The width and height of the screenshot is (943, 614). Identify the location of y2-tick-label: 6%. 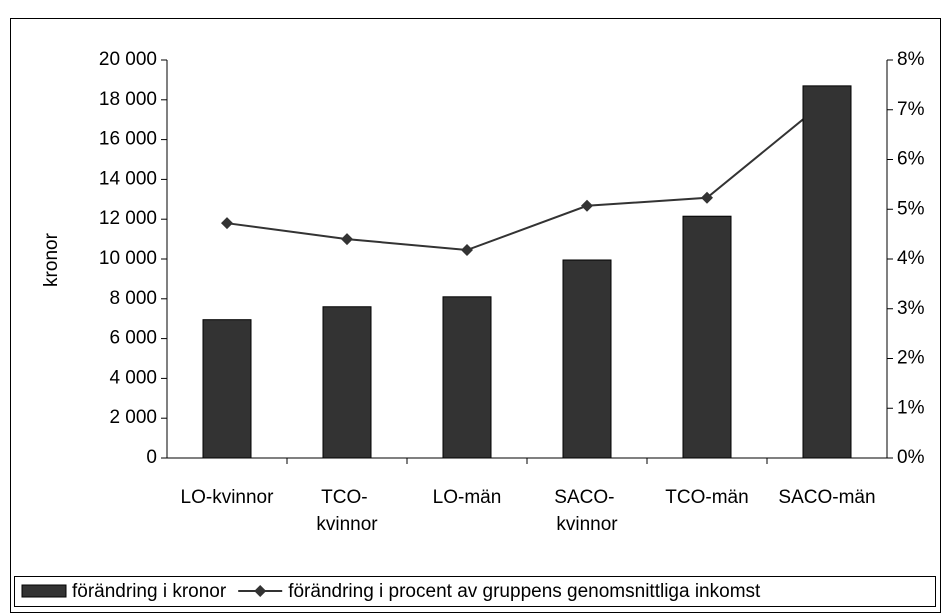
(911, 159).